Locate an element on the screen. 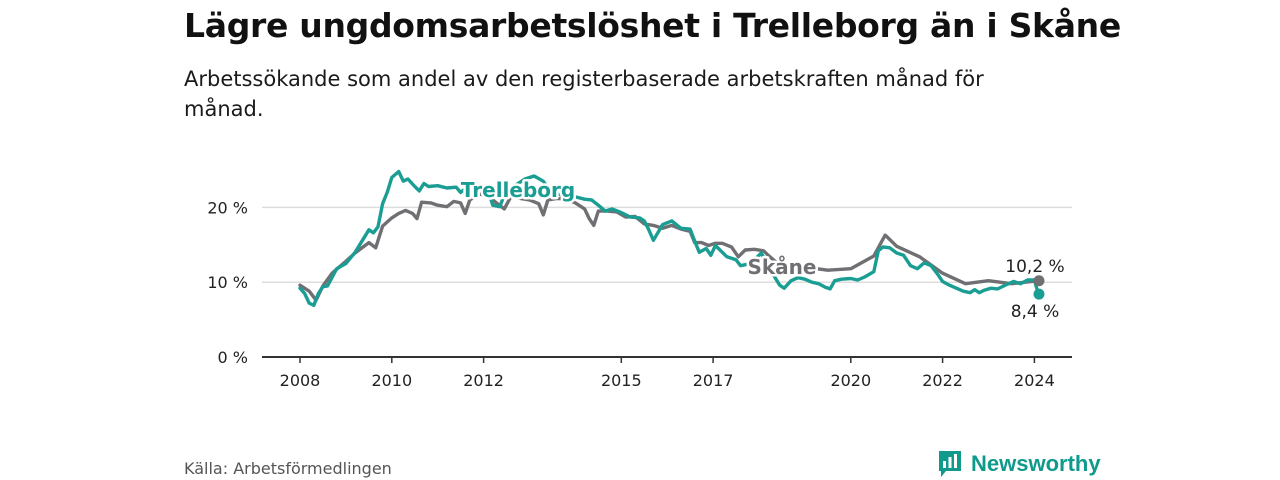 The width and height of the screenshot is (1280, 480). x-tick-label: 2020 is located at coordinates (850, 380).